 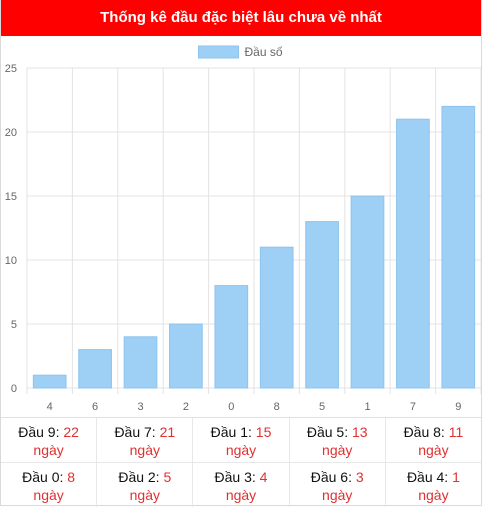 What do you see at coordinates (14, 389) in the screenshot?
I see `y-tick-label: 0` at bounding box center [14, 389].